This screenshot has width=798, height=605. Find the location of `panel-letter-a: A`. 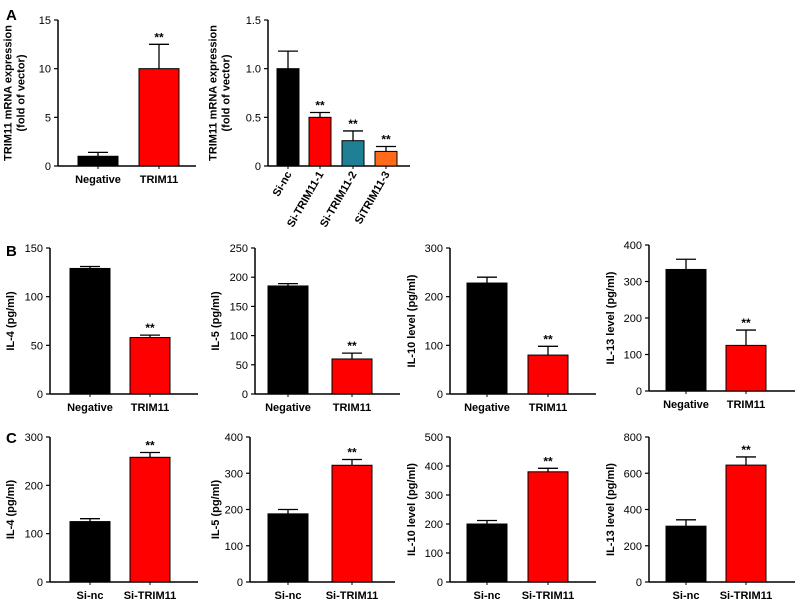

panel-letter-a: A is located at coordinates (11, 15).